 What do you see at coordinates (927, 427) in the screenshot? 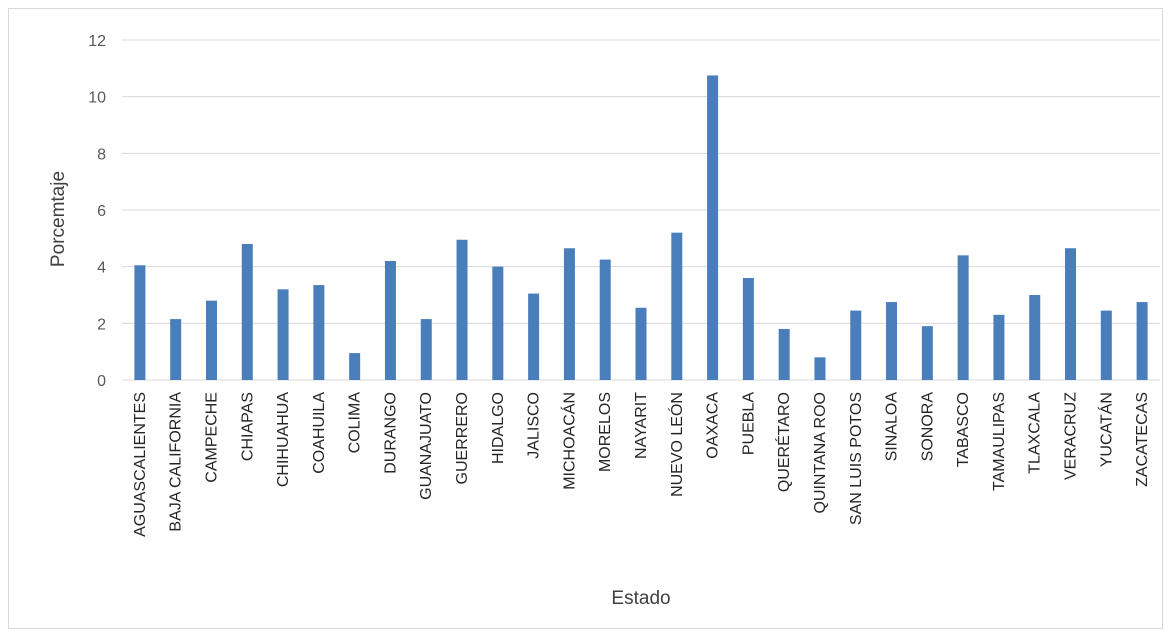
I see `x-tick-label: SONORA` at bounding box center [927, 427].